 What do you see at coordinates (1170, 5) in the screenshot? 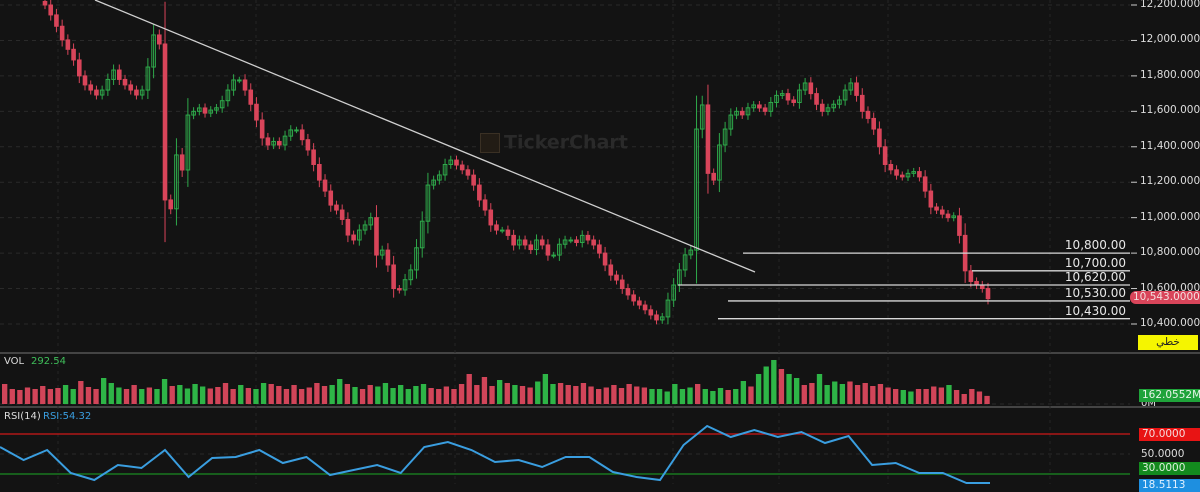
I see `price-axis-label: 12,200.0000` at bounding box center [1170, 5].